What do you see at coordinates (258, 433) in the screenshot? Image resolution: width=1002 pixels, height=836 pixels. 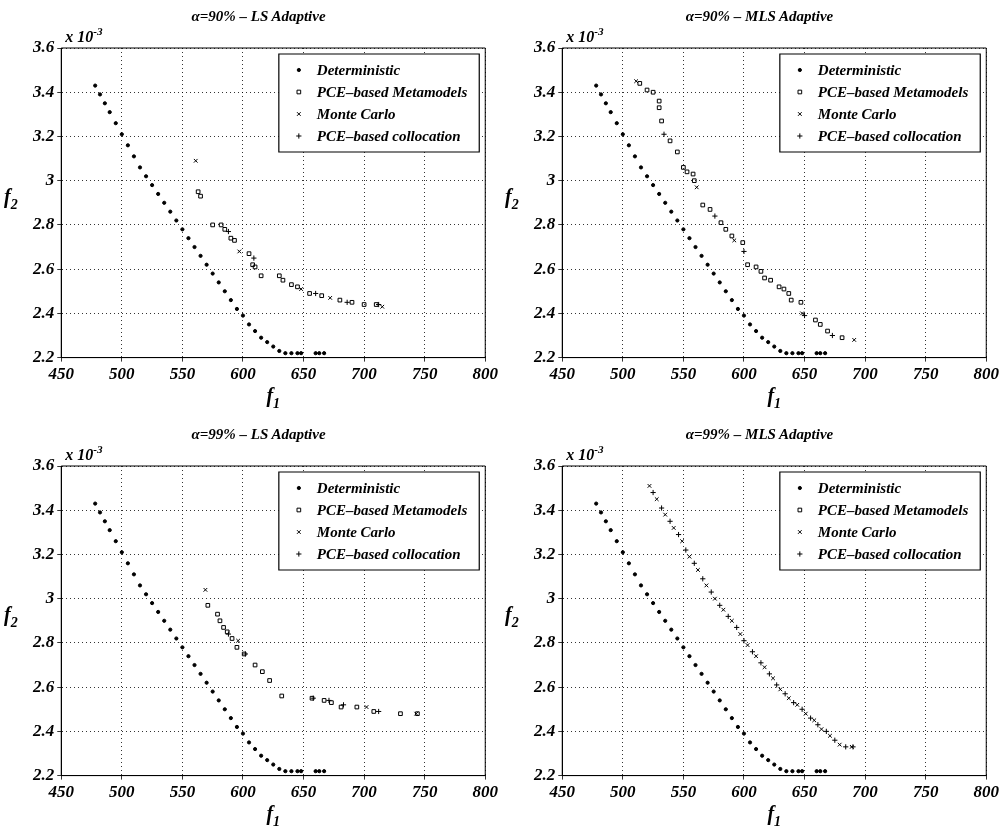 I see `chart-title: α=99% – LS Adaptive` at bounding box center [258, 433].